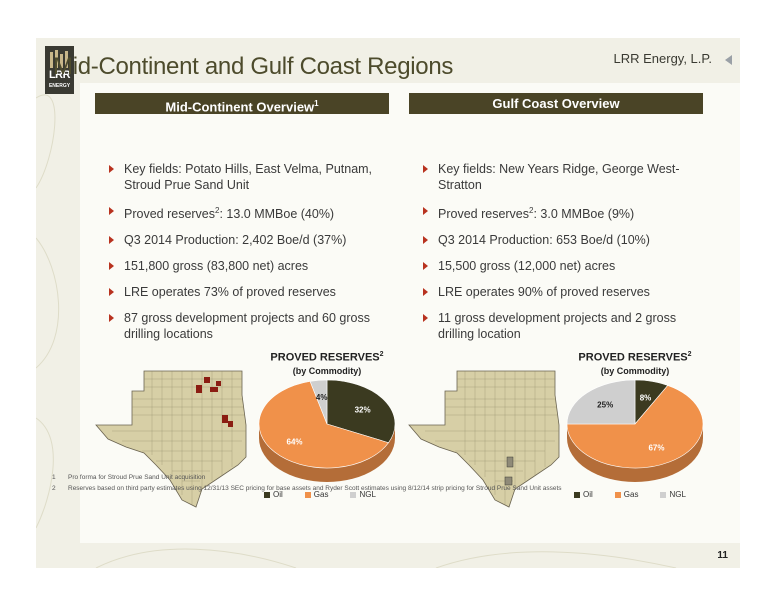 This screenshot has height=600, width=776. I want to click on left-chart-title-text: PROVED RESERVES, so click(325, 357).